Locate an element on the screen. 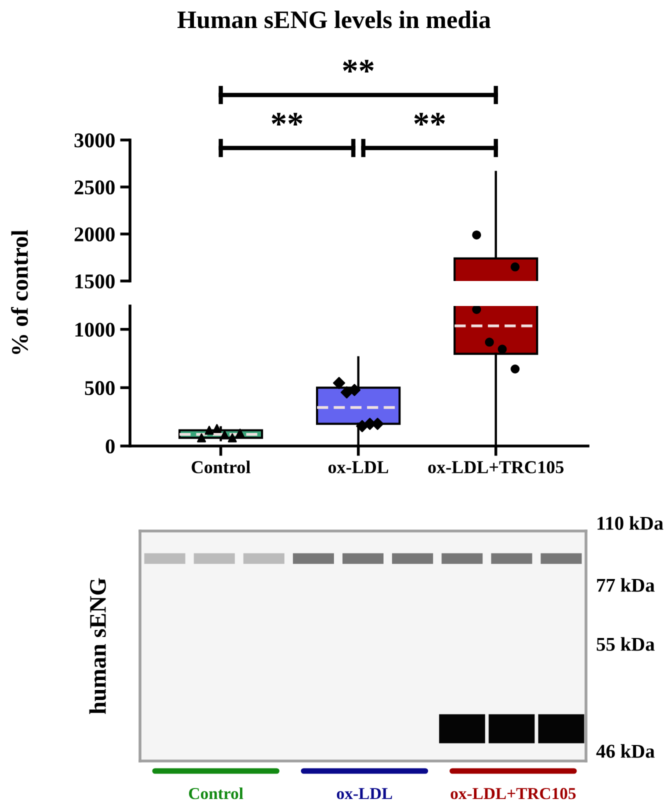 The height and width of the screenshot is (805, 668). y-axis-title: % of control is located at coordinates (19, 292).